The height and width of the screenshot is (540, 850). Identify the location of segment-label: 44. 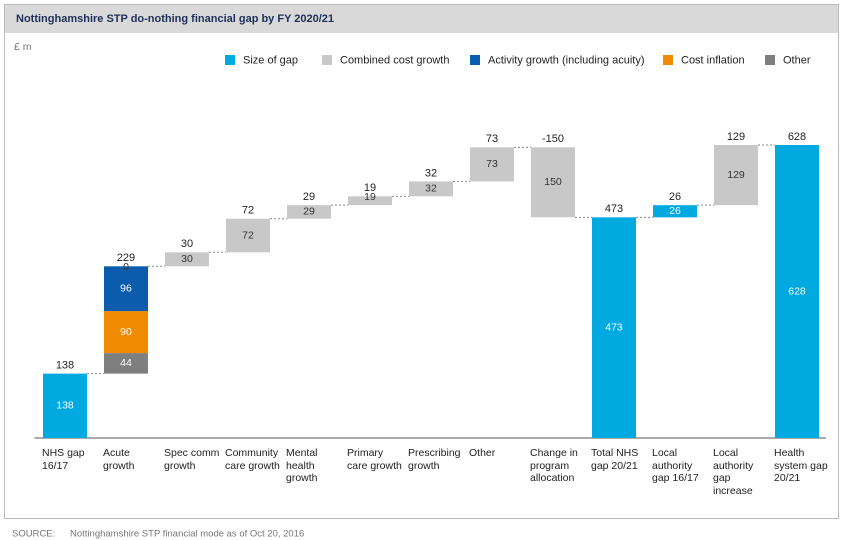
(126, 363).